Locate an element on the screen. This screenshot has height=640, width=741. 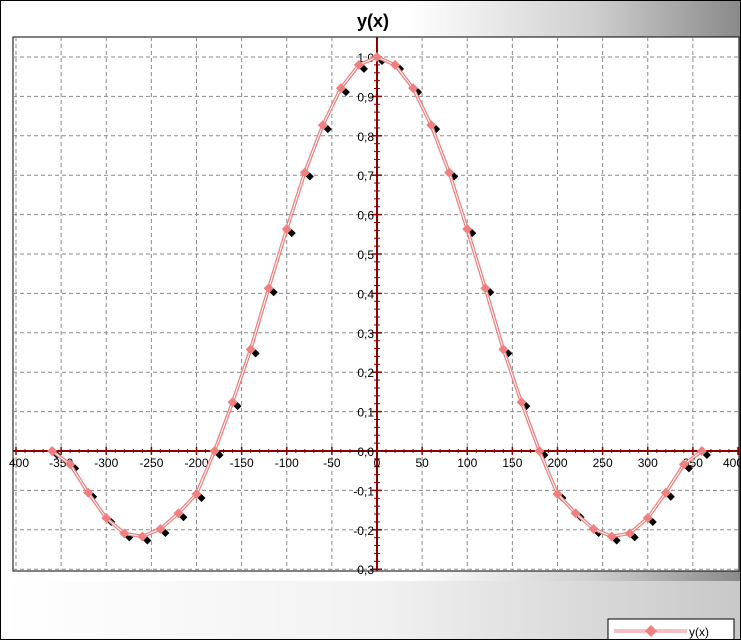
x-tick-label: 300 is located at coordinates (648, 463).